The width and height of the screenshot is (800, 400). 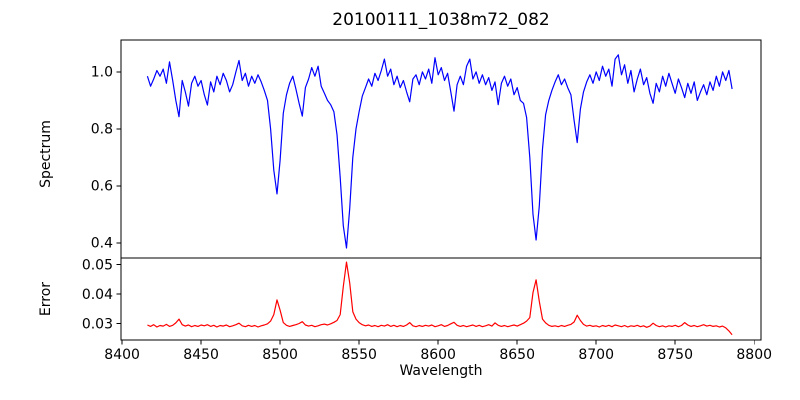 I want to click on x-tick-label: 8400, so click(x=122, y=355).